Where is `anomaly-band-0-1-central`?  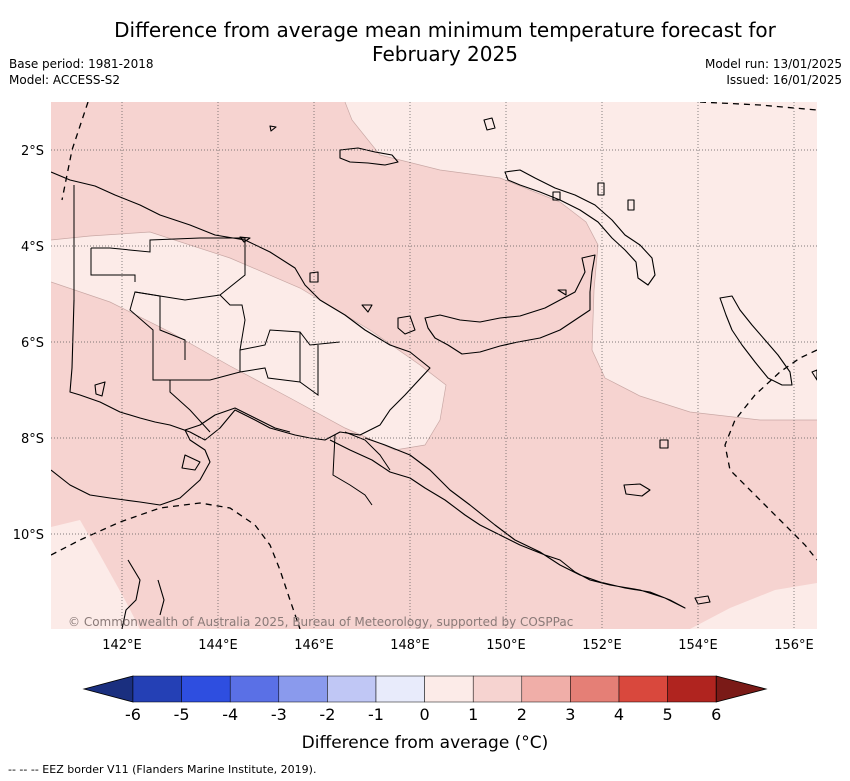 anomaly-band-0-1-central is located at coordinates (248, 341).